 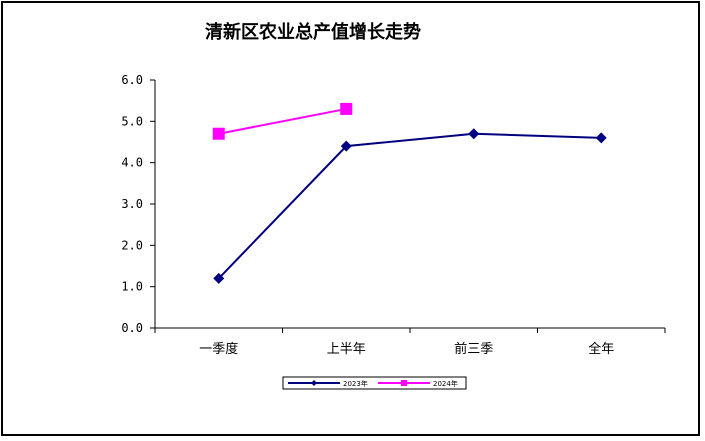 What do you see at coordinates (445, 383) in the screenshot?
I see `legend-label: 2024年` at bounding box center [445, 383].